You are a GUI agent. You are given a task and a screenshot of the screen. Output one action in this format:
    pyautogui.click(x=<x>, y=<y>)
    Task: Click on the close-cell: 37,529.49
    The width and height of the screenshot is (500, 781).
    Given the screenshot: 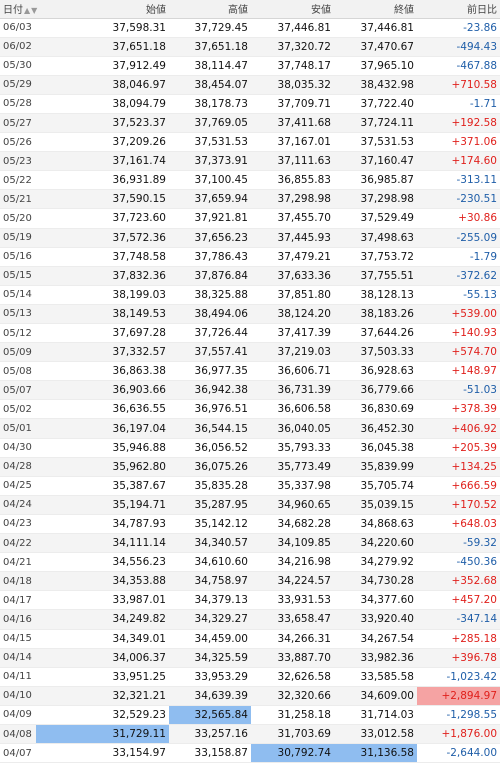 What is the action you would take?
    pyautogui.click(x=375, y=218)
    